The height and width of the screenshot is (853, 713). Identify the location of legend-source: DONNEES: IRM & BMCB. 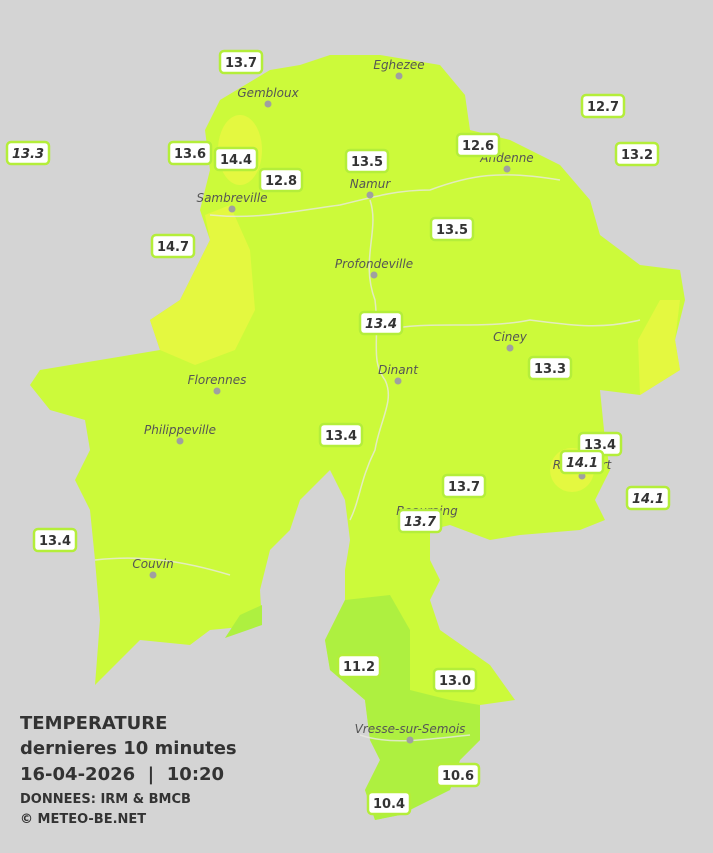
(105, 799).